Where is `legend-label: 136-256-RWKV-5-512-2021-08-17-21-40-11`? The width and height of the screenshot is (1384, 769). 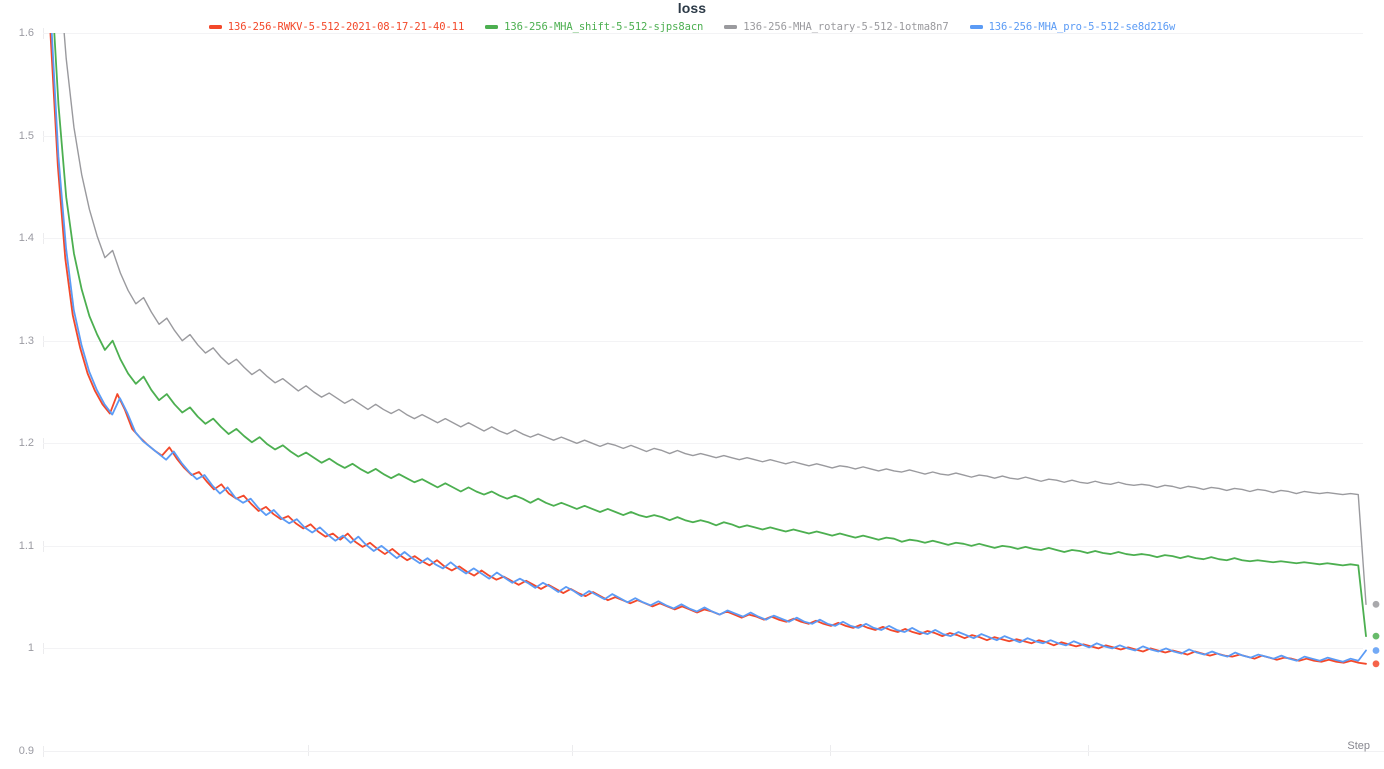 legend-label: 136-256-RWKV-5-512-2021-08-17-21-40-11 is located at coordinates (346, 27).